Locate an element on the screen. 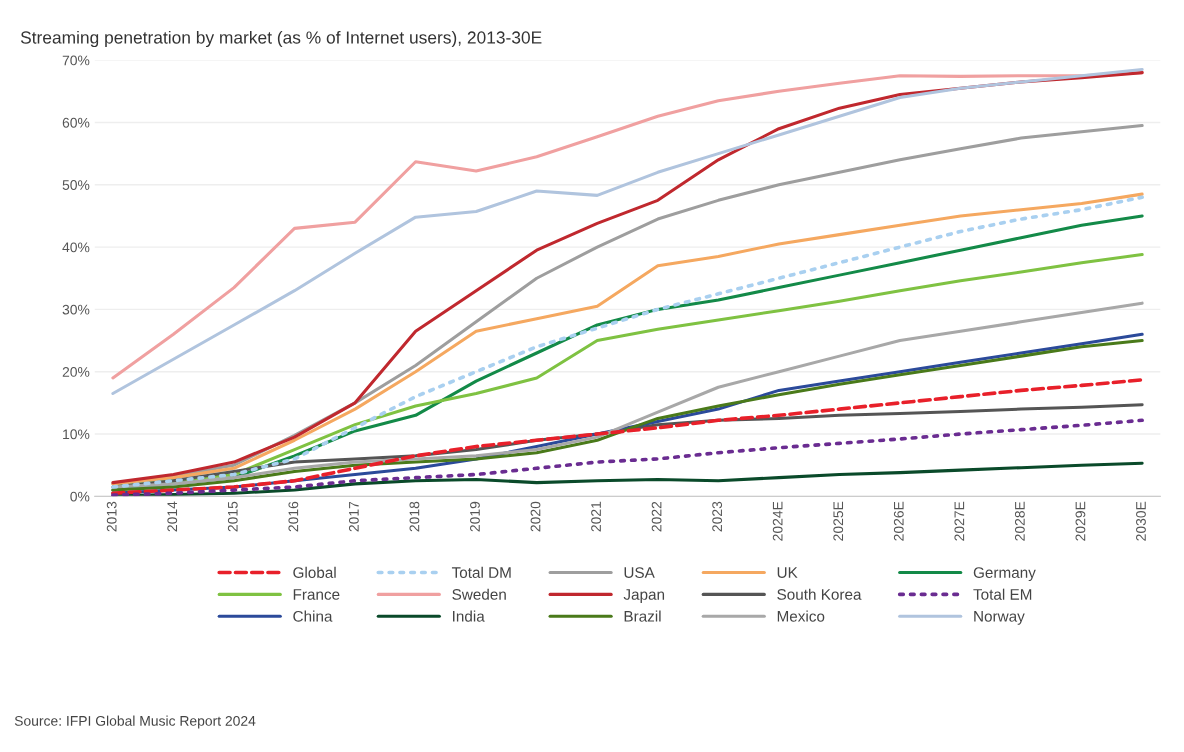 Image resolution: width=1184 pixels, height=752 pixels. legend-label: South Korea is located at coordinates (819, 594).